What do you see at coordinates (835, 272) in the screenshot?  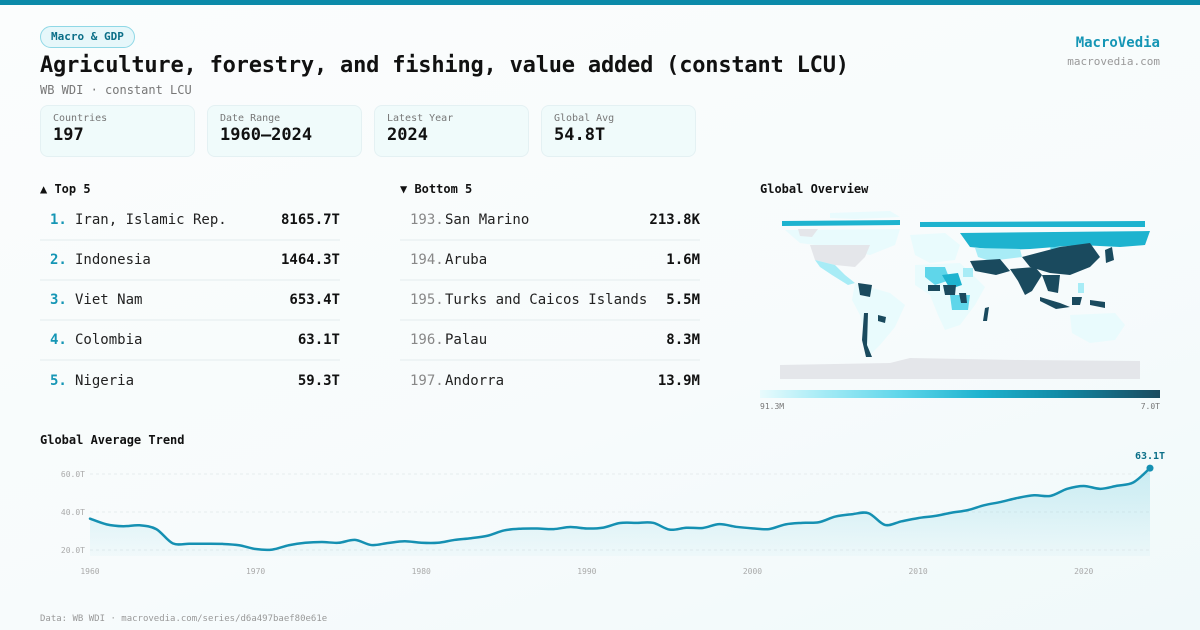 I see `map-region-mexico` at bounding box center [835, 272].